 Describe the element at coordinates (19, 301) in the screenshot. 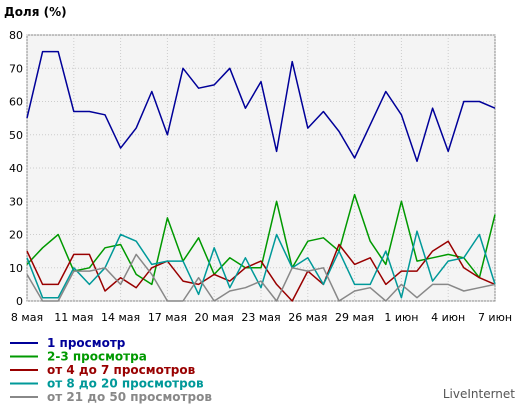

I see `y-tick-label: 0` at that location.